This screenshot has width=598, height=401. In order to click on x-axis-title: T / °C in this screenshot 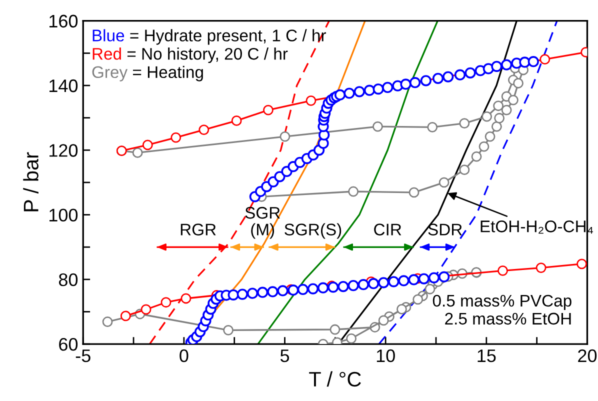, I will do `click(335, 379)`.